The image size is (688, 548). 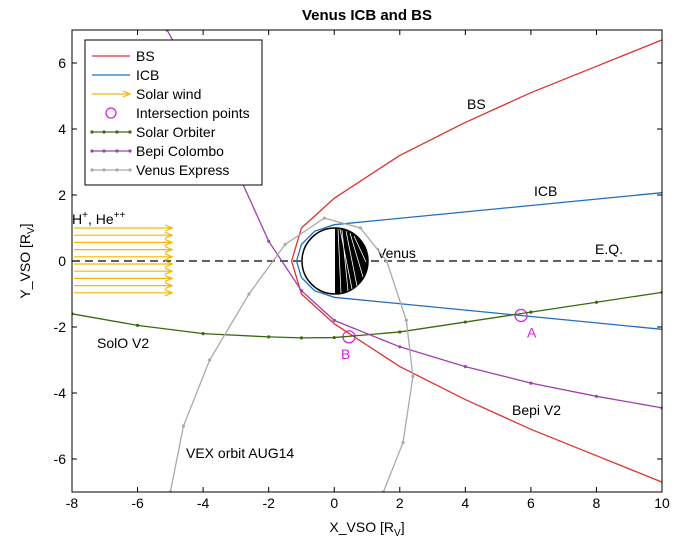 What do you see at coordinates (77, 219) in the screenshot?
I see `ion-part: H` at bounding box center [77, 219].